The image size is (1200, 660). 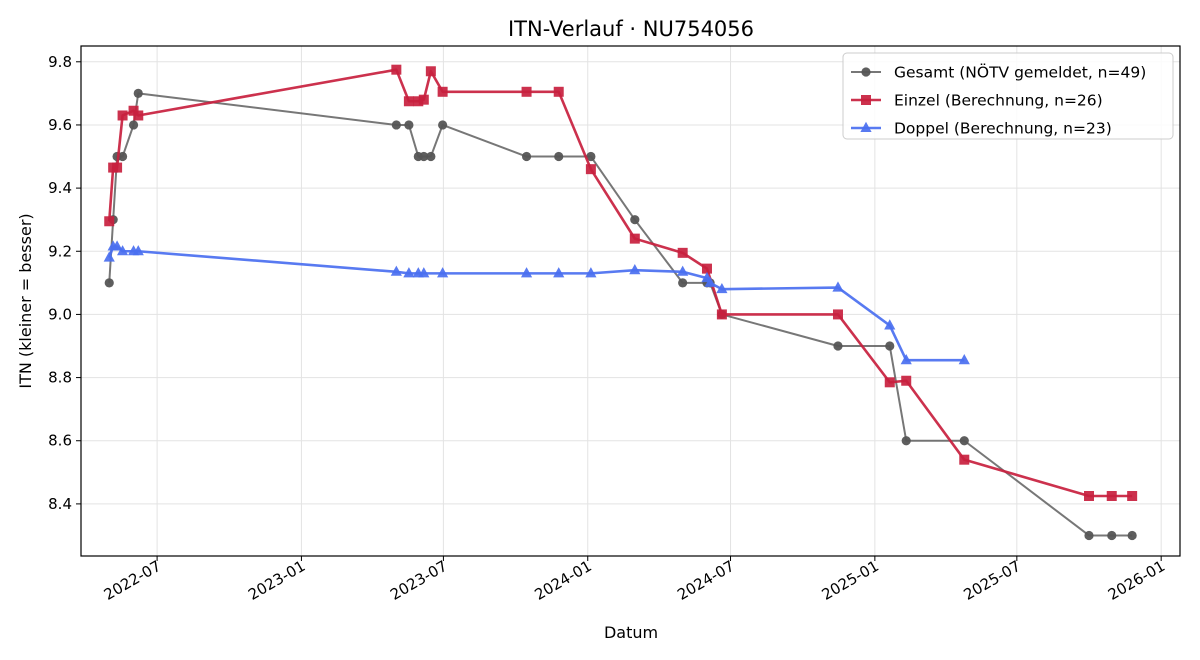 I want to click on x-axis-title: Datum, so click(x=631, y=632).